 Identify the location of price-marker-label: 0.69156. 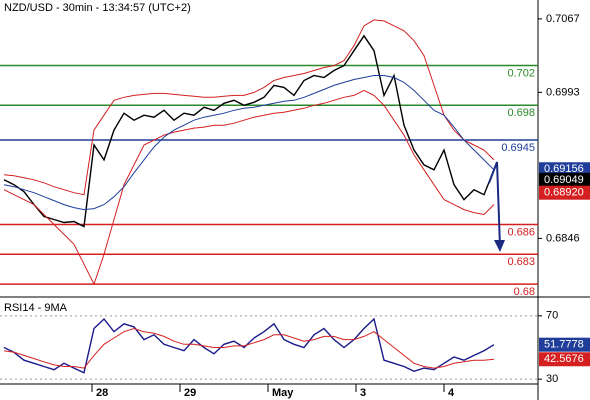
(564, 169).